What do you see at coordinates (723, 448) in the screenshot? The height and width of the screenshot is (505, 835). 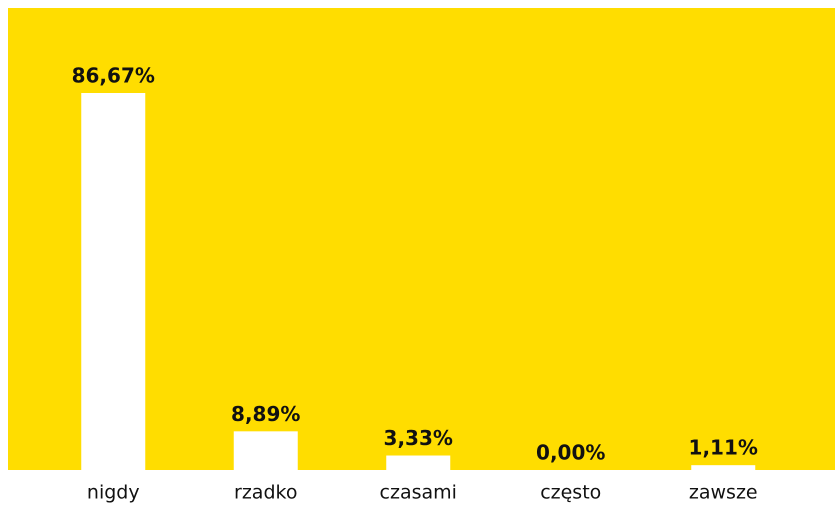 I see `value-label: 1,11%` at bounding box center [723, 448].